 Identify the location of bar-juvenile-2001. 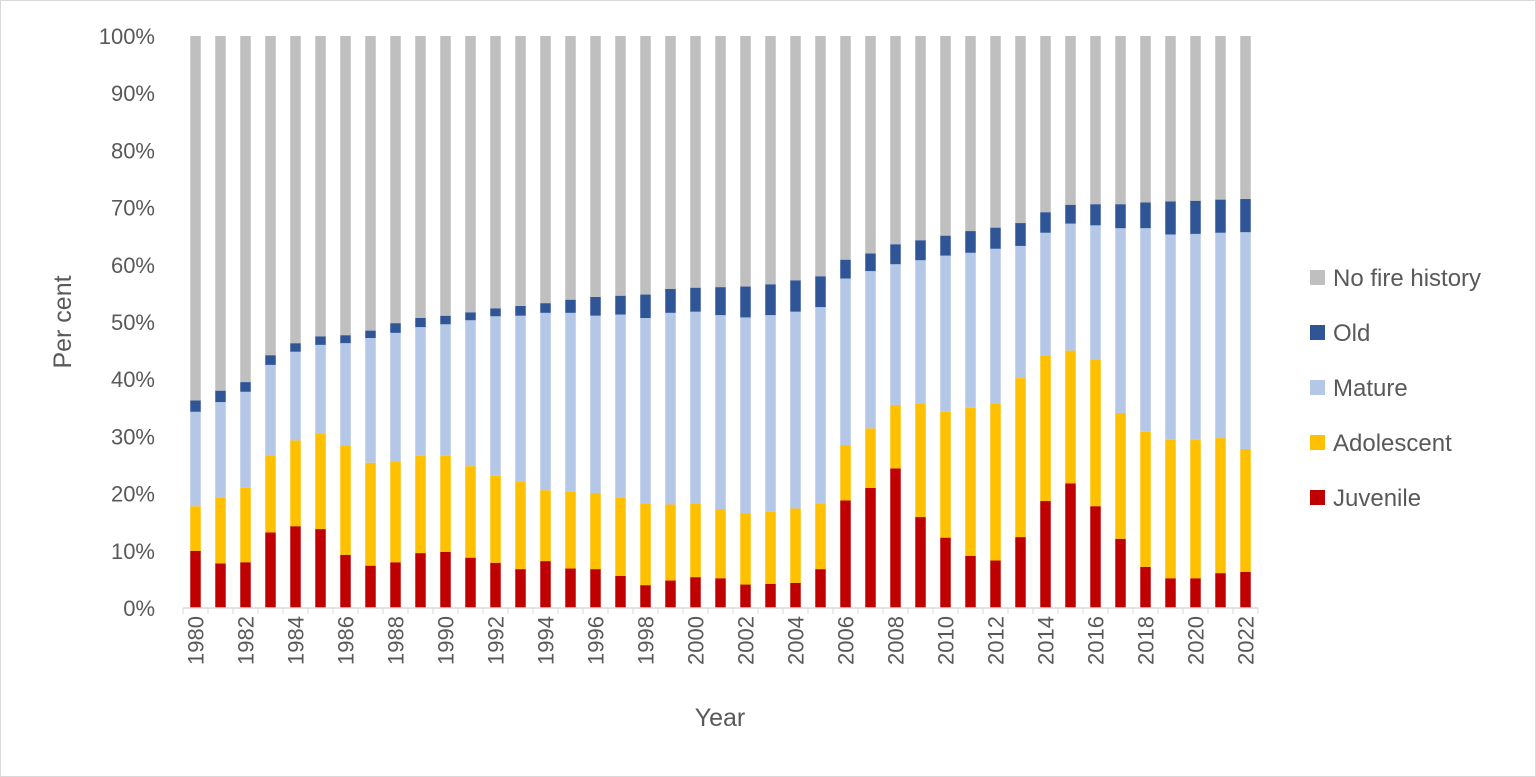
(720, 593).